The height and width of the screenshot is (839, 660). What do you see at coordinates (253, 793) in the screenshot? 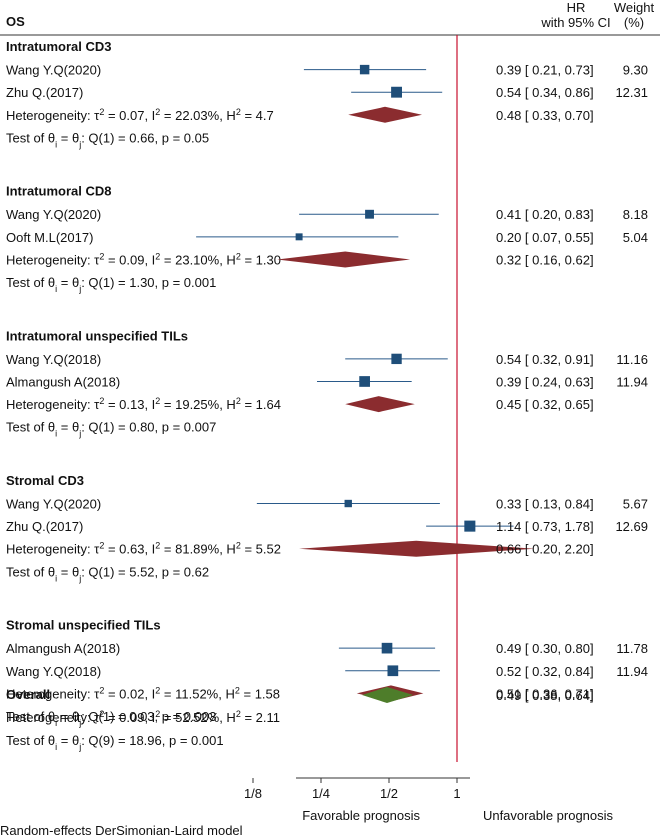
I see `x-tick-label: 1/8` at bounding box center [253, 793].